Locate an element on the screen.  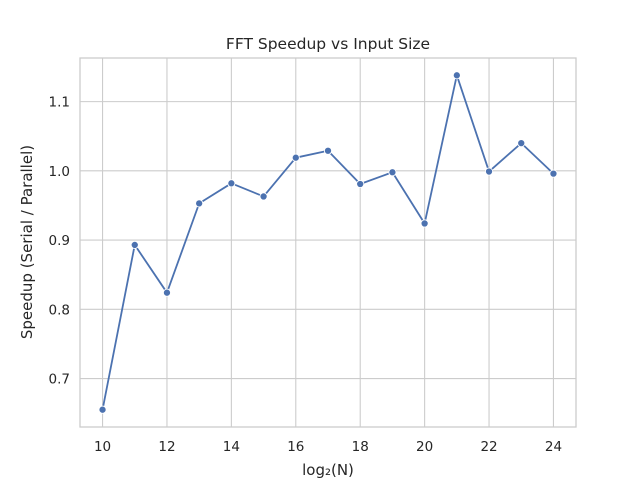
x-tick-label-6: 22 is located at coordinates (488, 447).